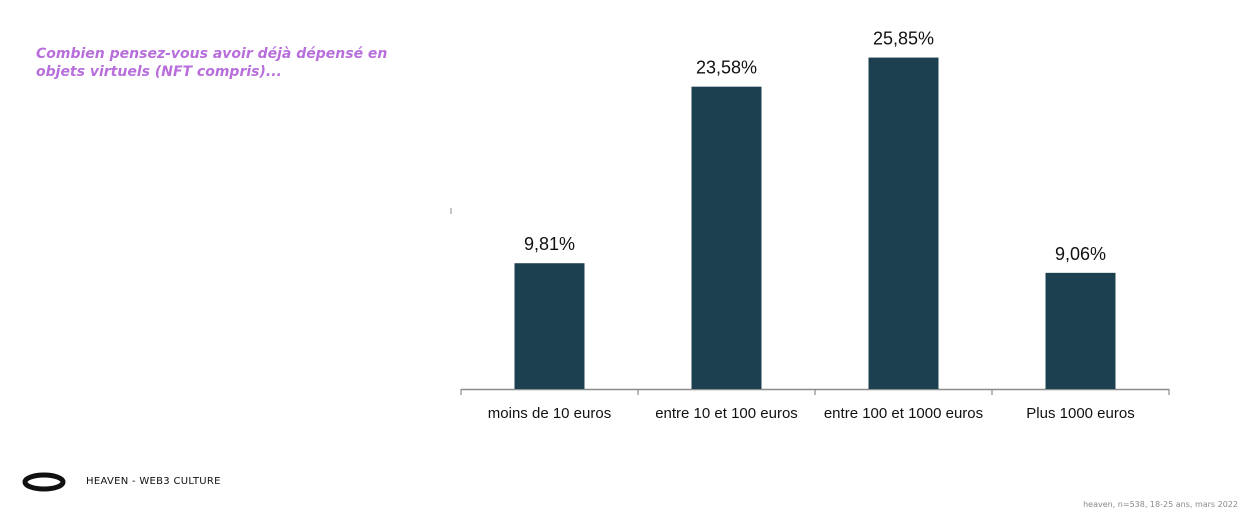  What do you see at coordinates (1080, 254) in the screenshot?
I see `data-label: 9,06%` at bounding box center [1080, 254].